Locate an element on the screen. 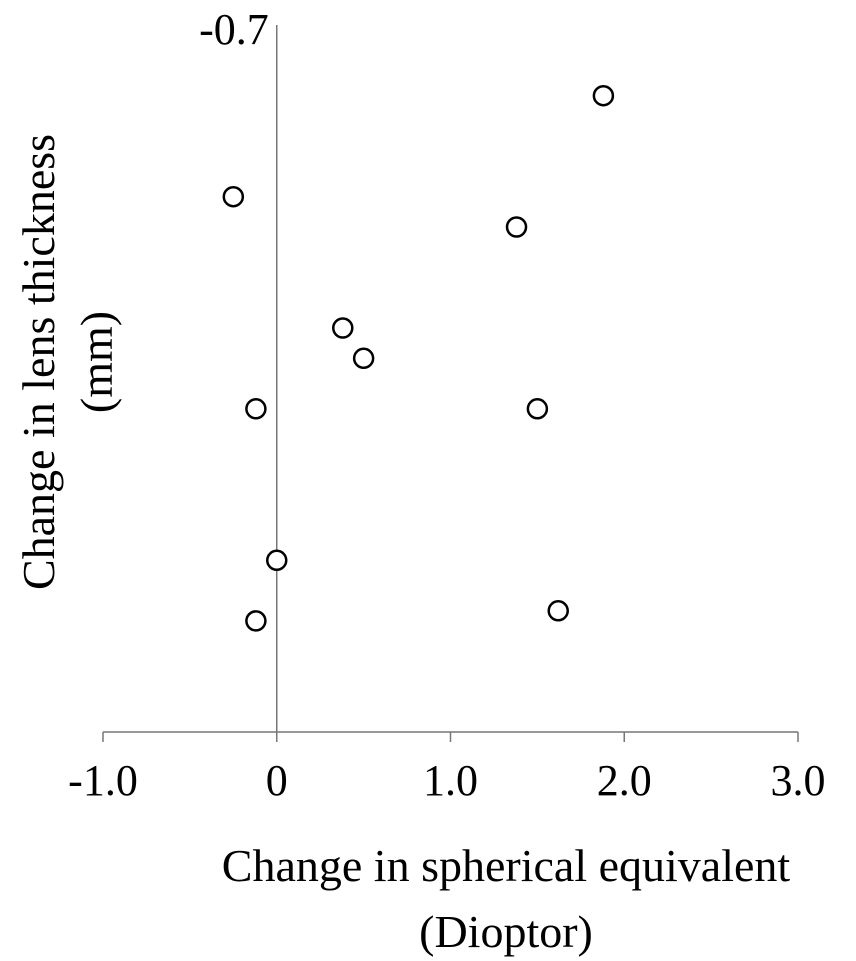 The image size is (856, 961). y-tick-label: -0.7 is located at coordinates (234, 29).